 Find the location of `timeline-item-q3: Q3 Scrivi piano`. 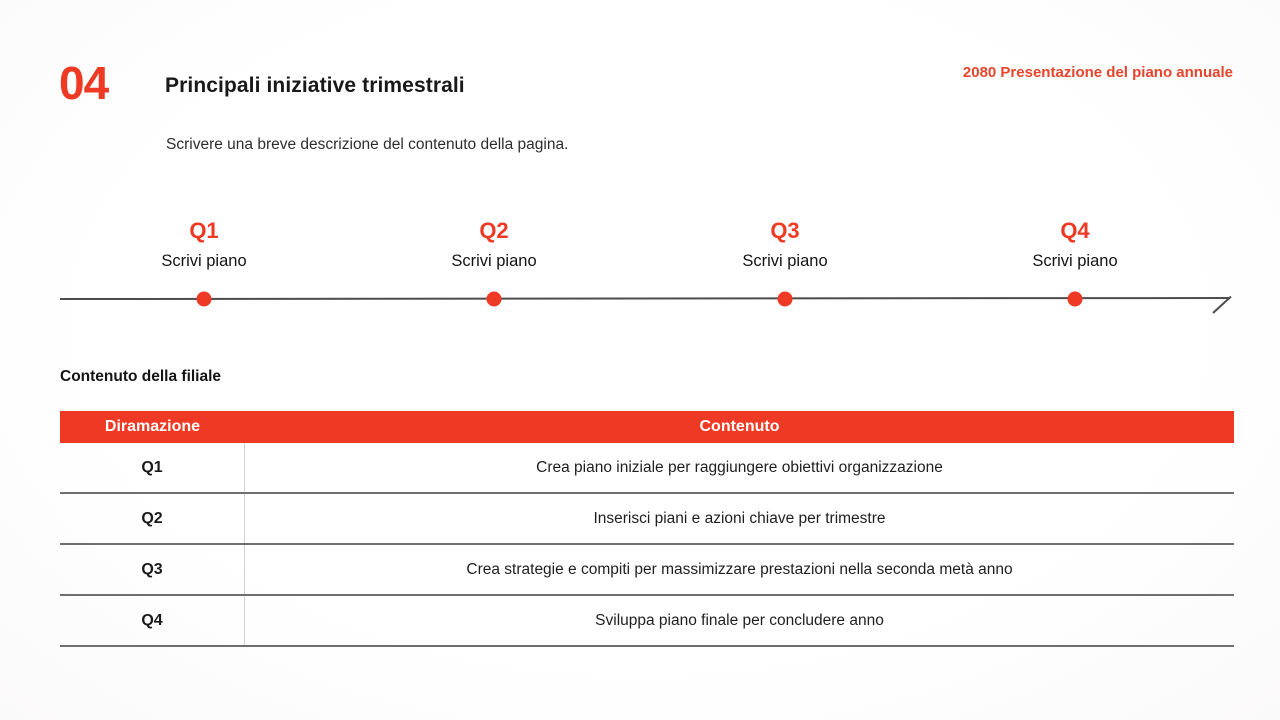

timeline-item-q3: Q3 Scrivi piano is located at coordinates (785, 244).